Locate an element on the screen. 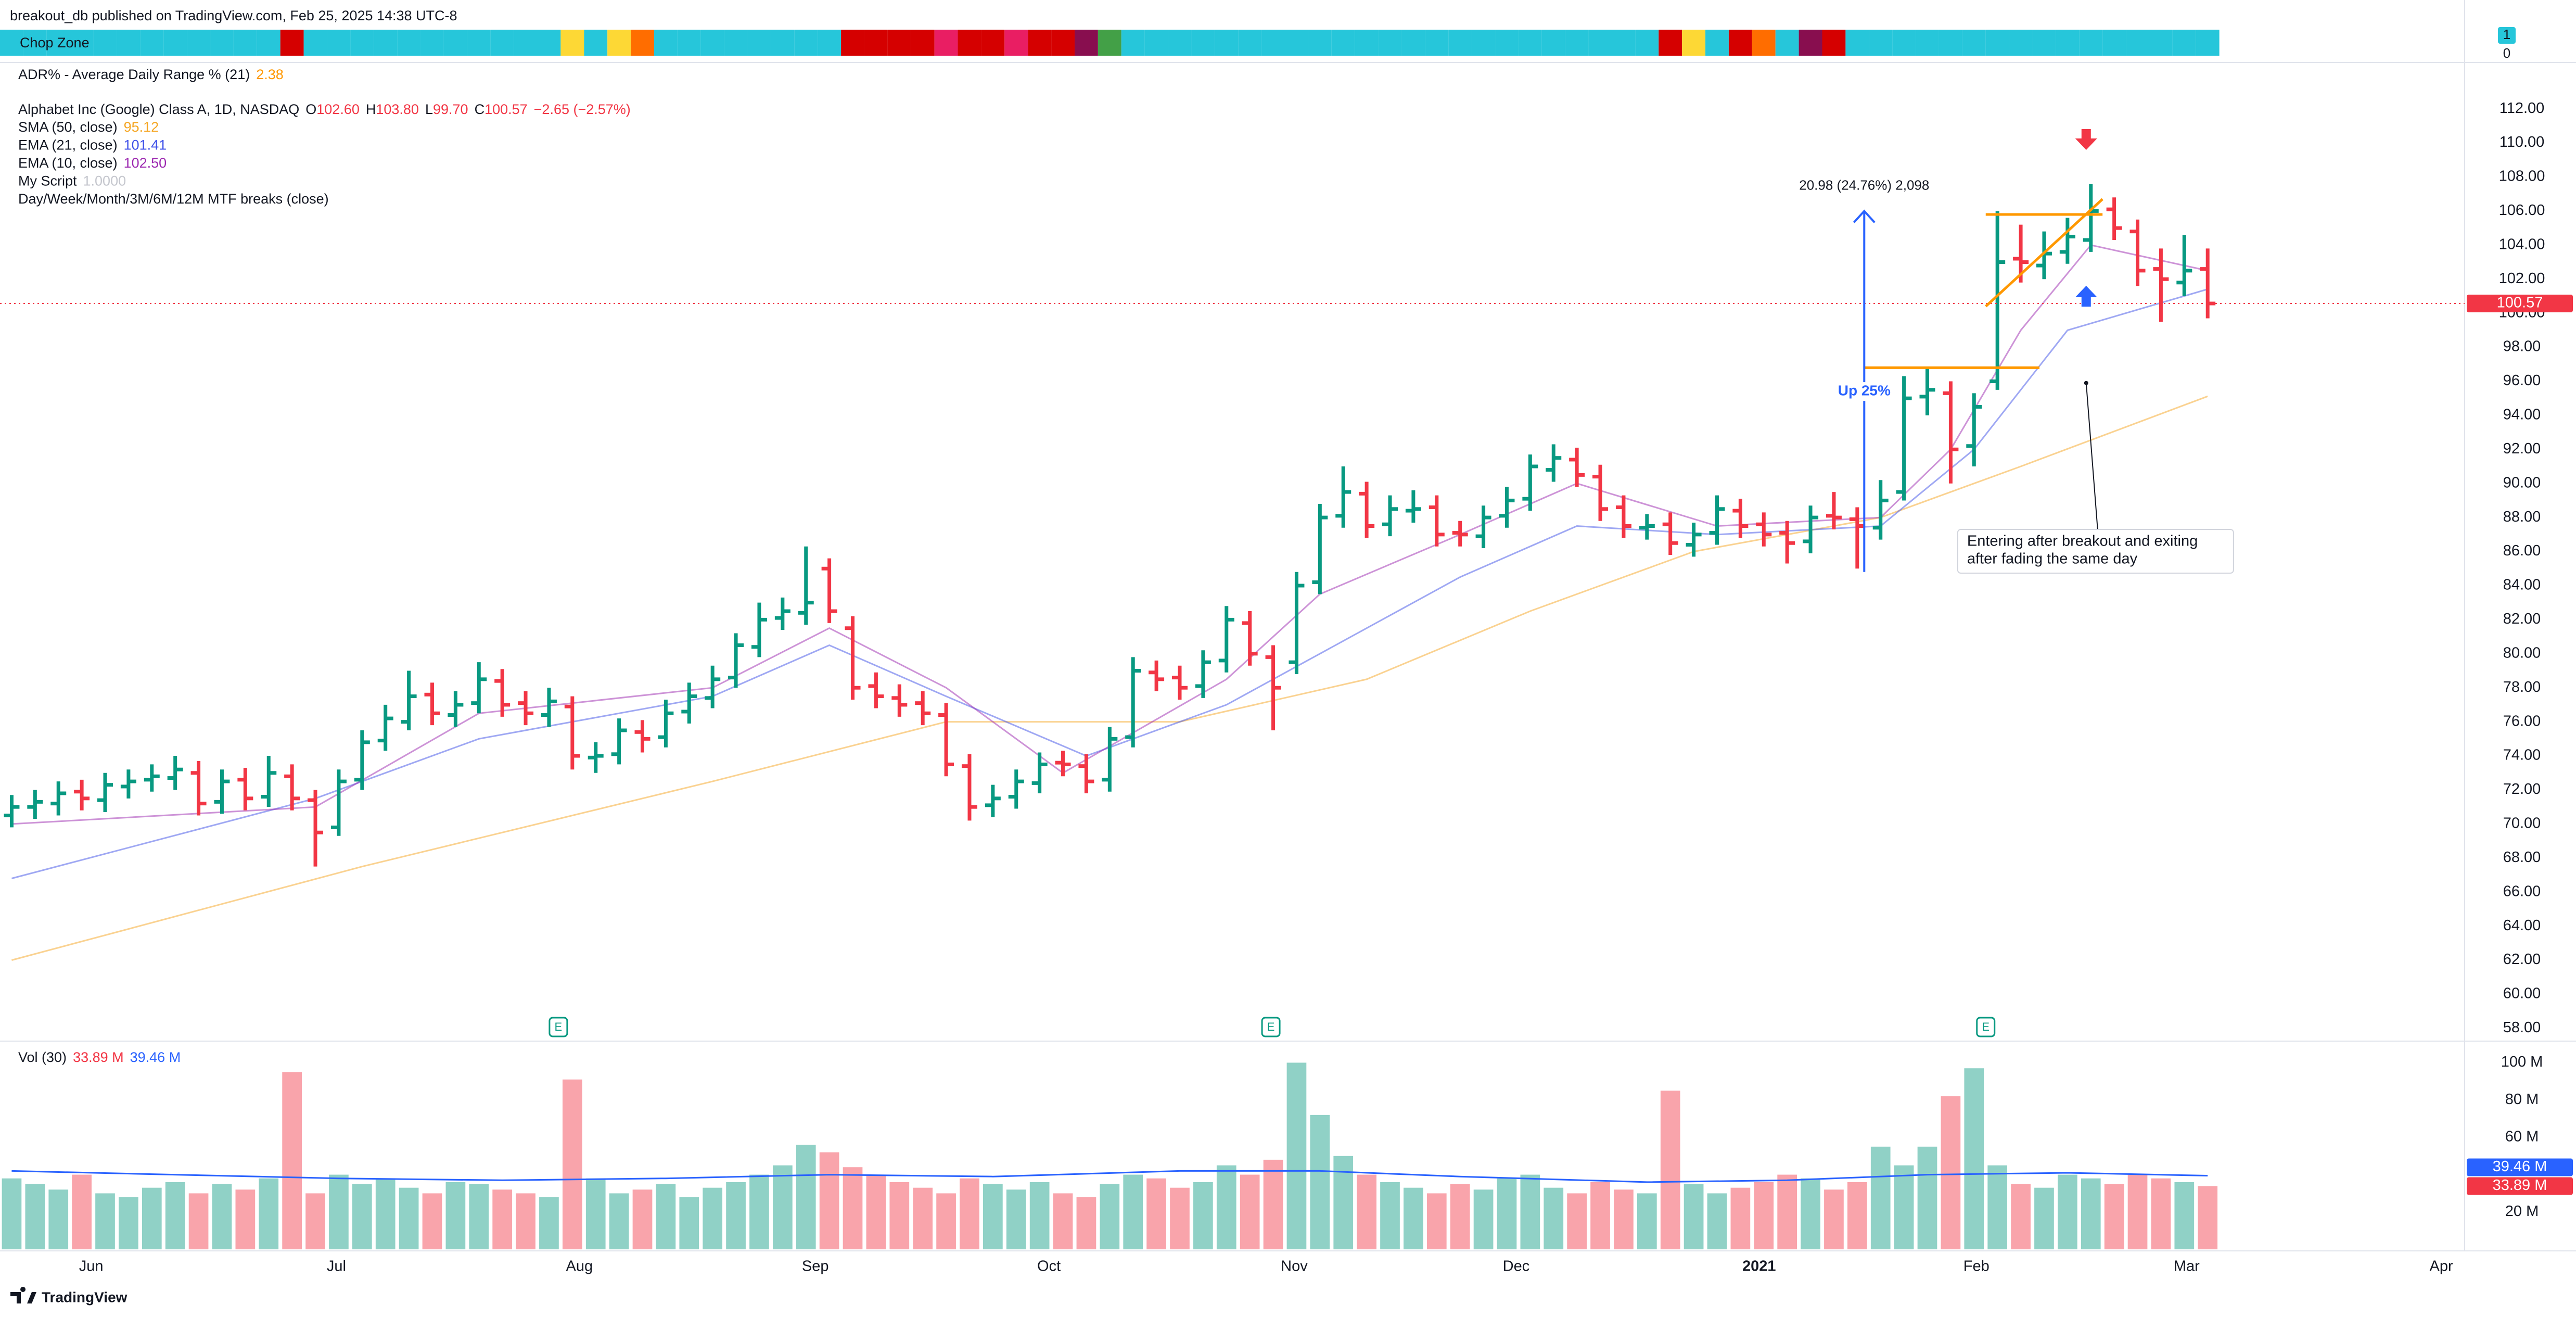 Image resolution: width=2576 pixels, height=1317 pixels. indicator-value: 102.50 is located at coordinates (145, 163).